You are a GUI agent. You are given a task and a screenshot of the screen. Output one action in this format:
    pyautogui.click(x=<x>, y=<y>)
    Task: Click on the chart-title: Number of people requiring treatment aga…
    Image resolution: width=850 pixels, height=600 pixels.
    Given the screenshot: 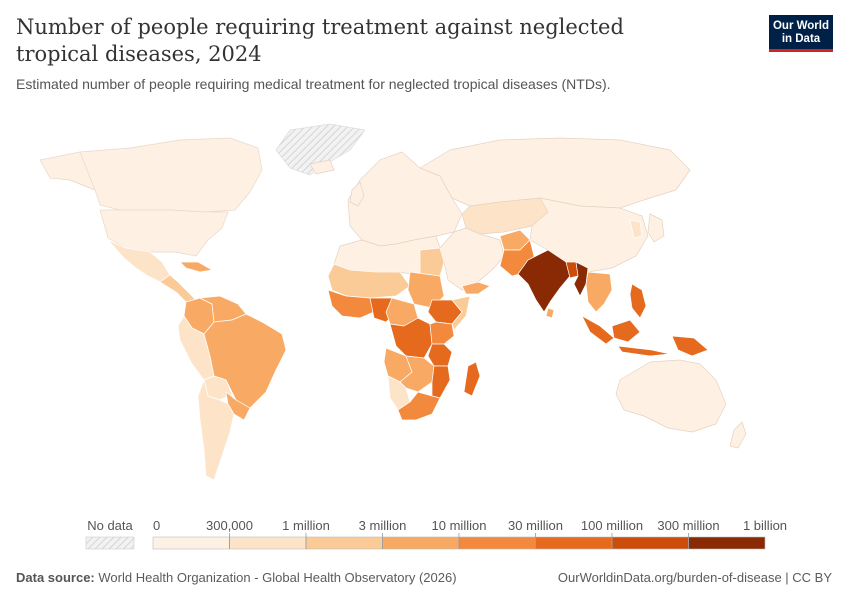 What is the action you would take?
    pyautogui.click(x=320, y=40)
    